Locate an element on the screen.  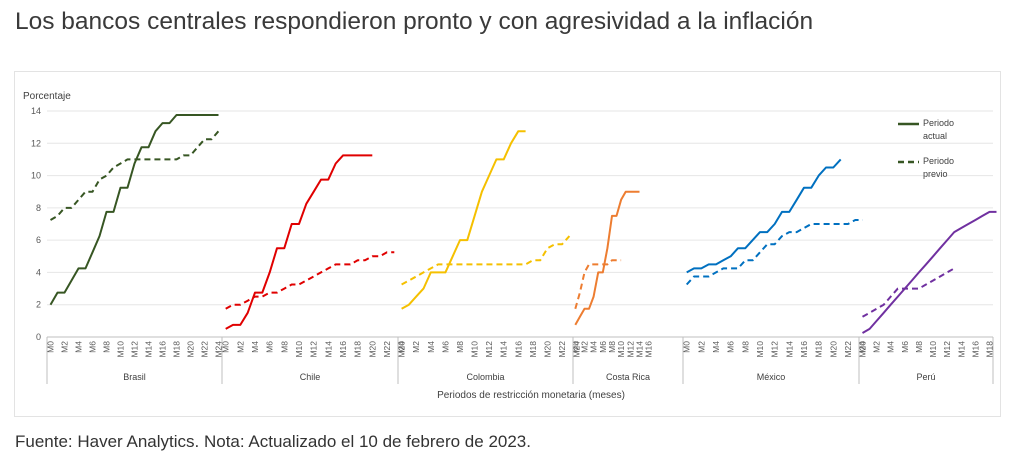
series-line-actual-colombia is located at coordinates (463, 220).